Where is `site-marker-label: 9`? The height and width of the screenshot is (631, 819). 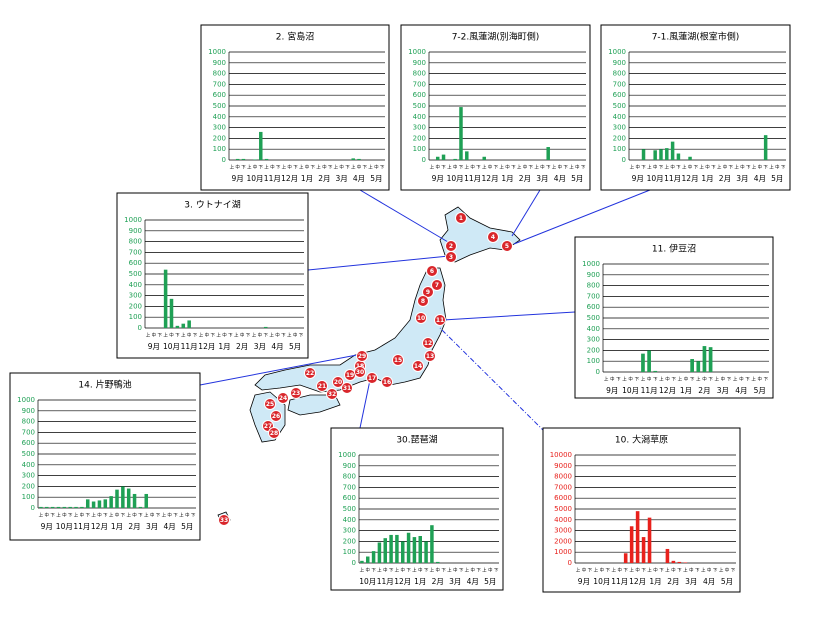 site-marker-label: 9 is located at coordinates (428, 292).